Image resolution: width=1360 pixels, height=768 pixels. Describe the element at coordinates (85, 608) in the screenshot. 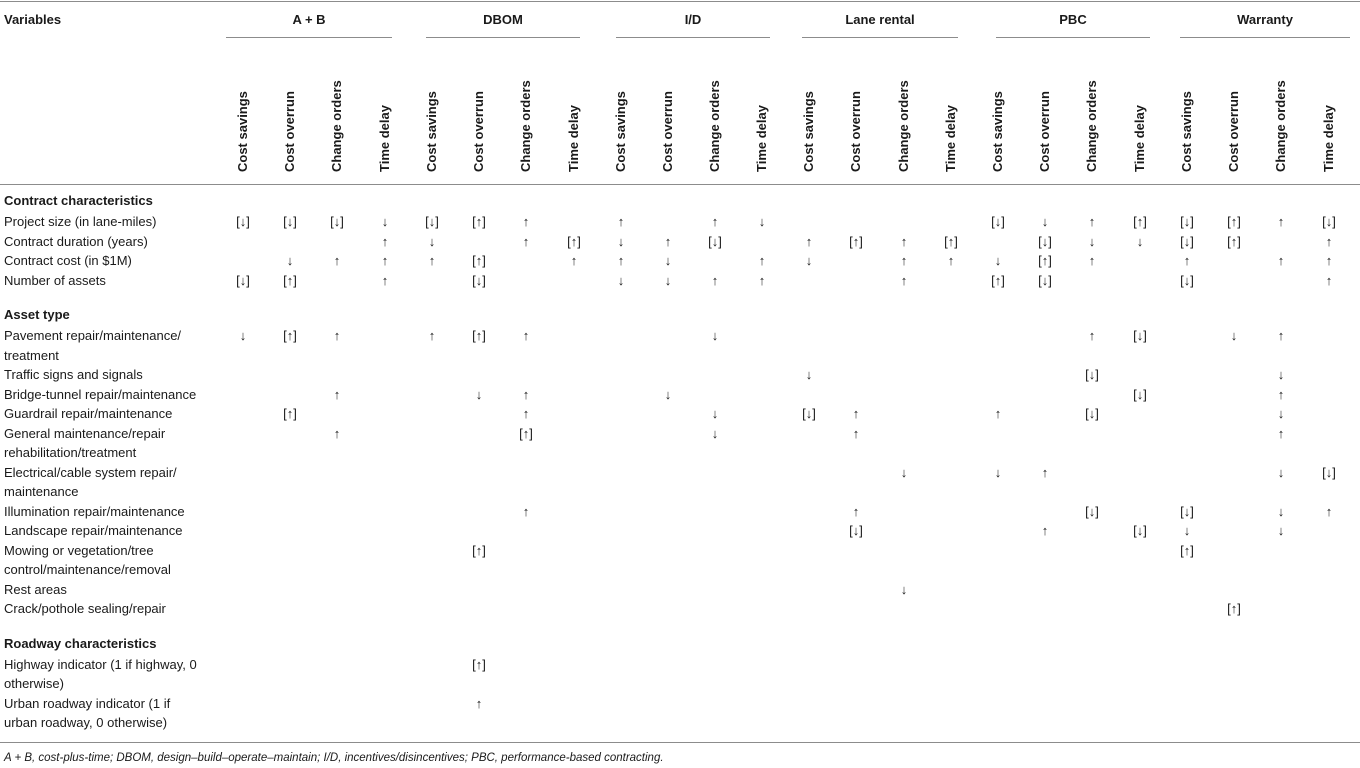

I see `row-label: Crack/pothole sealing/repair` at that location.